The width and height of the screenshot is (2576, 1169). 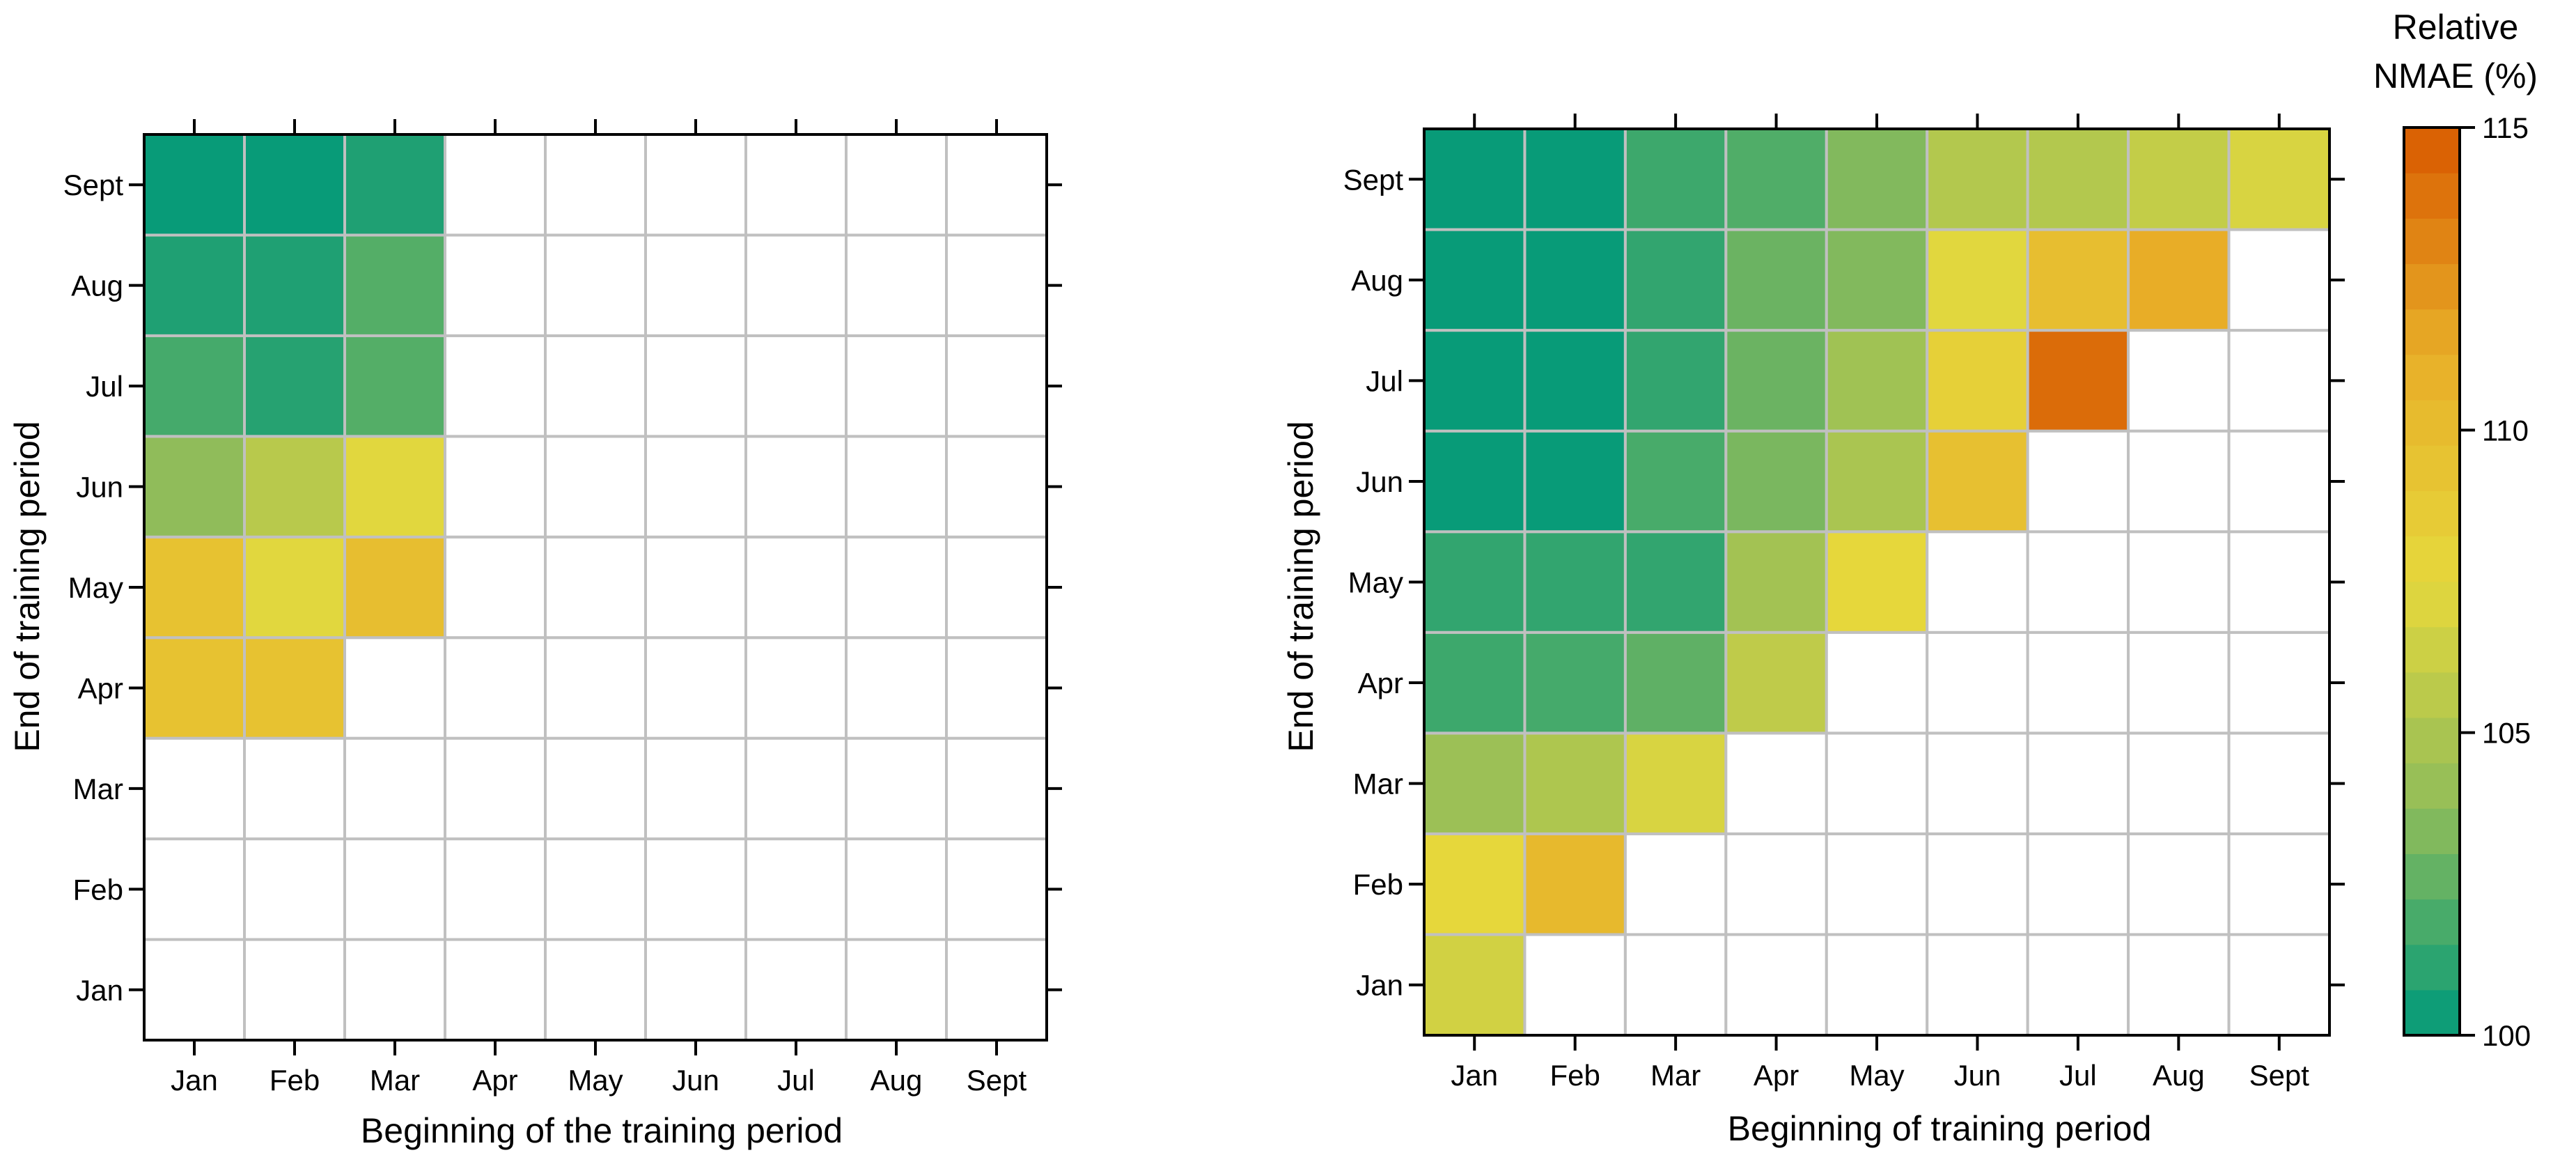 What do you see at coordinates (1776, 582) in the screenshot?
I see `right-cell-Apr-May` at bounding box center [1776, 582].